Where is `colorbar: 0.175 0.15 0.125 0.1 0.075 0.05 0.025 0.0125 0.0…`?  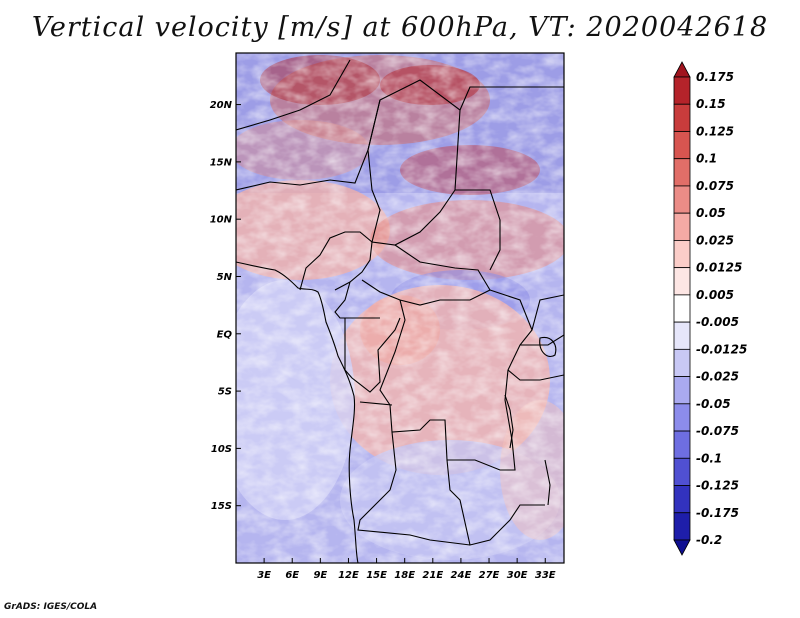 colorbar: 0.175 0.15 0.125 0.1 0.075 0.05 0.025 0.0125 0.0… is located at coordinates (710, 308).